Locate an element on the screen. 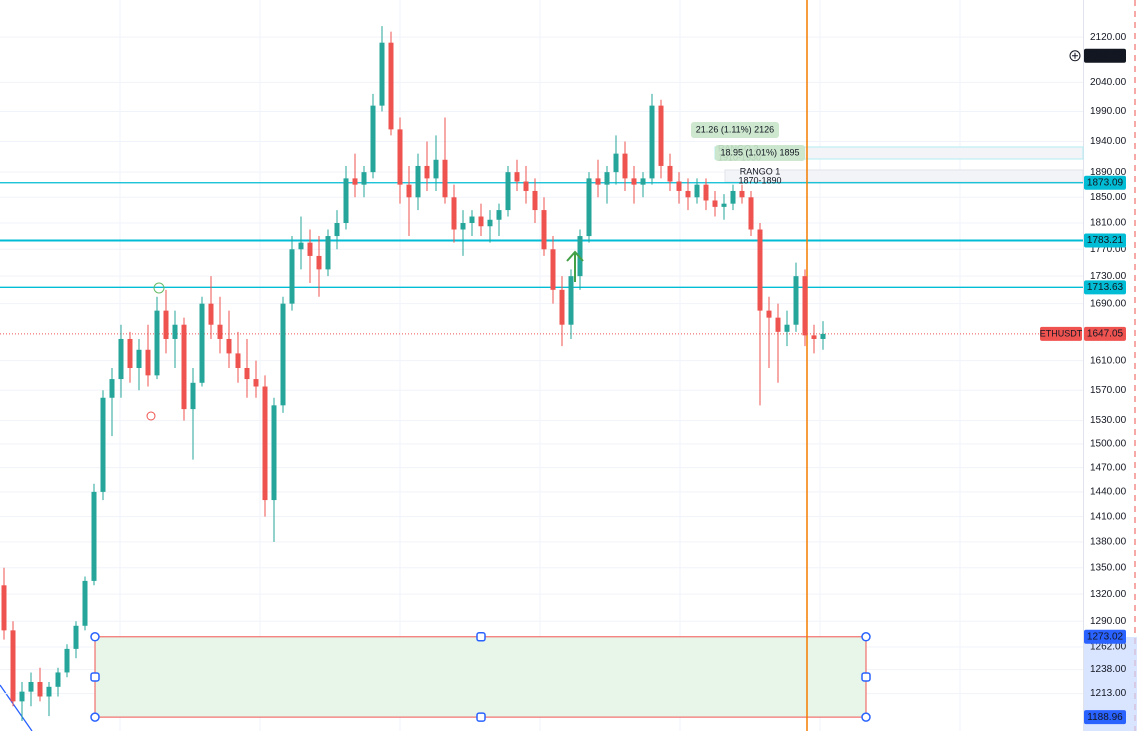 This screenshot has width=1137, height=731. y-tick-label: 2120.00 is located at coordinates (1108, 37).